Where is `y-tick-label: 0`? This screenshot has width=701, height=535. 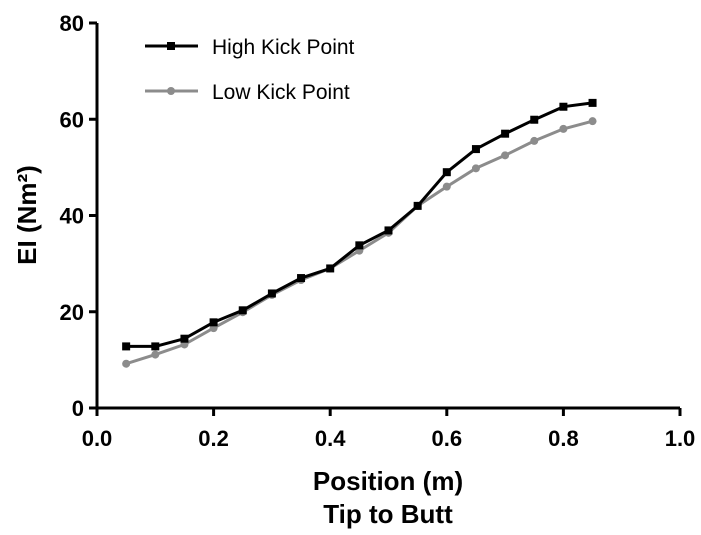 y-tick-label: 0 is located at coordinates (78, 408).